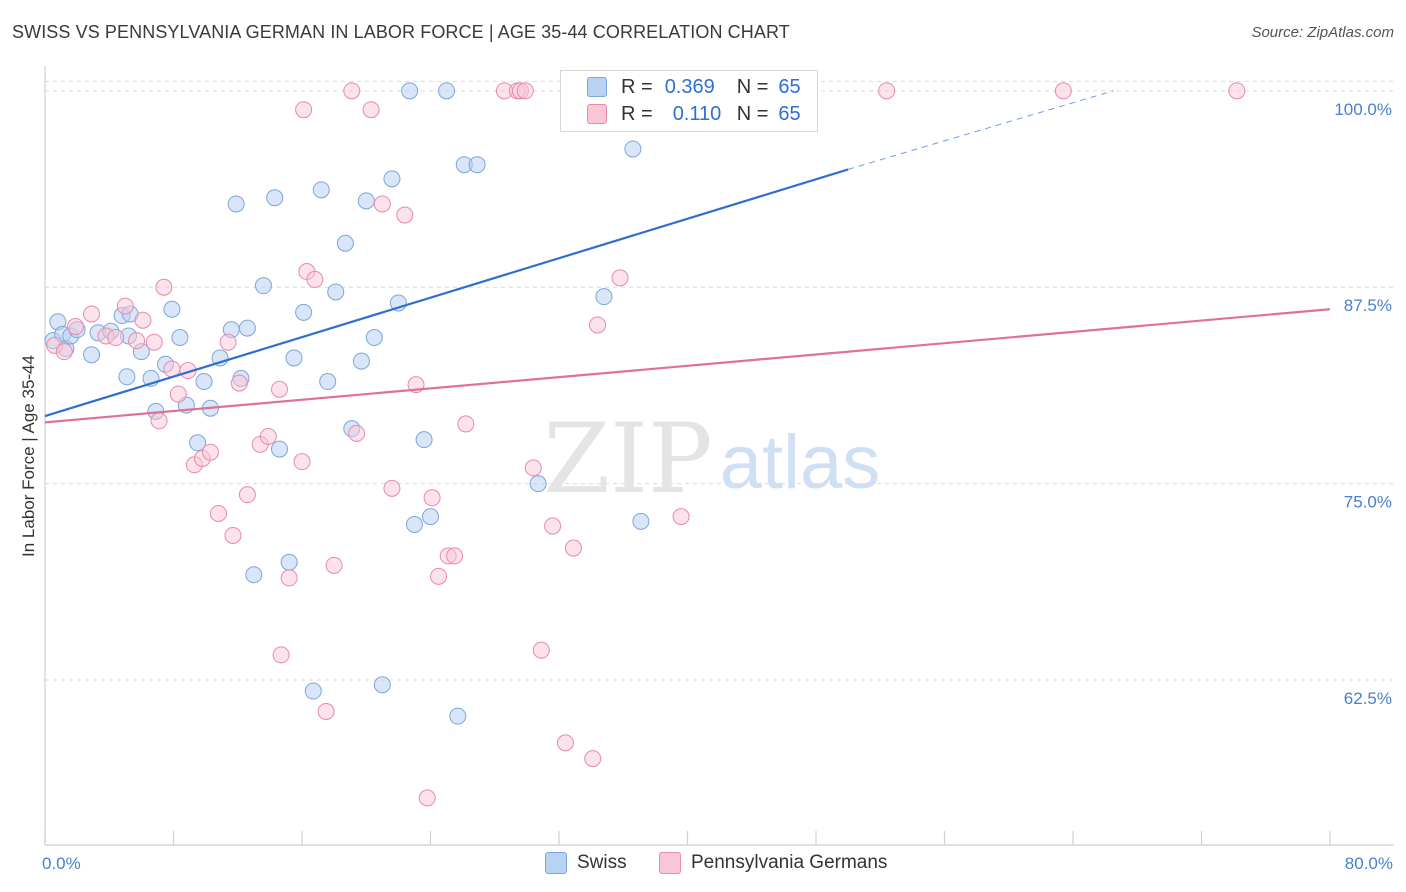 Image resolution: width=1406 pixels, height=892 pixels. Describe the element at coordinates (689, 101) in the screenshot. I see `correlation-legend: R = 0.369 N = 65 R = 0.110 N = 65` at that location.